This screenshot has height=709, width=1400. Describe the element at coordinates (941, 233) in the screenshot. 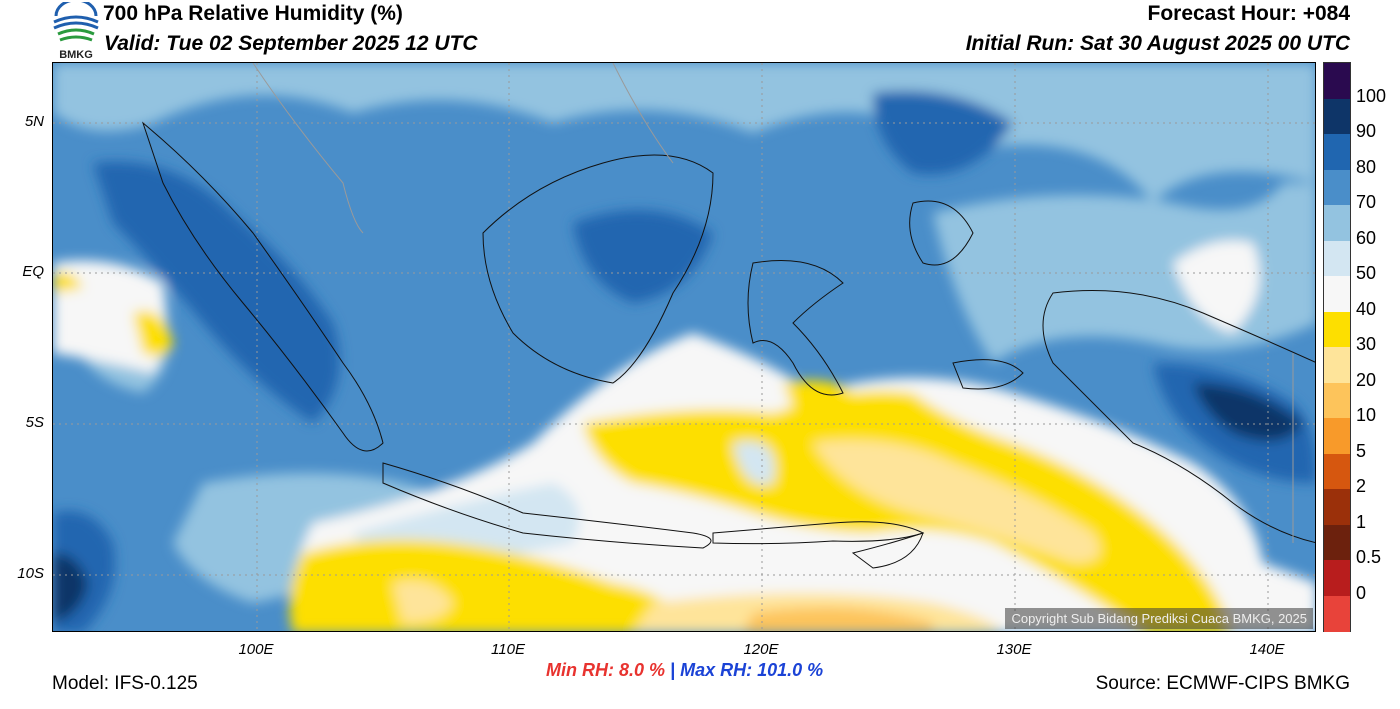

I see `mindanao-coast` at that location.